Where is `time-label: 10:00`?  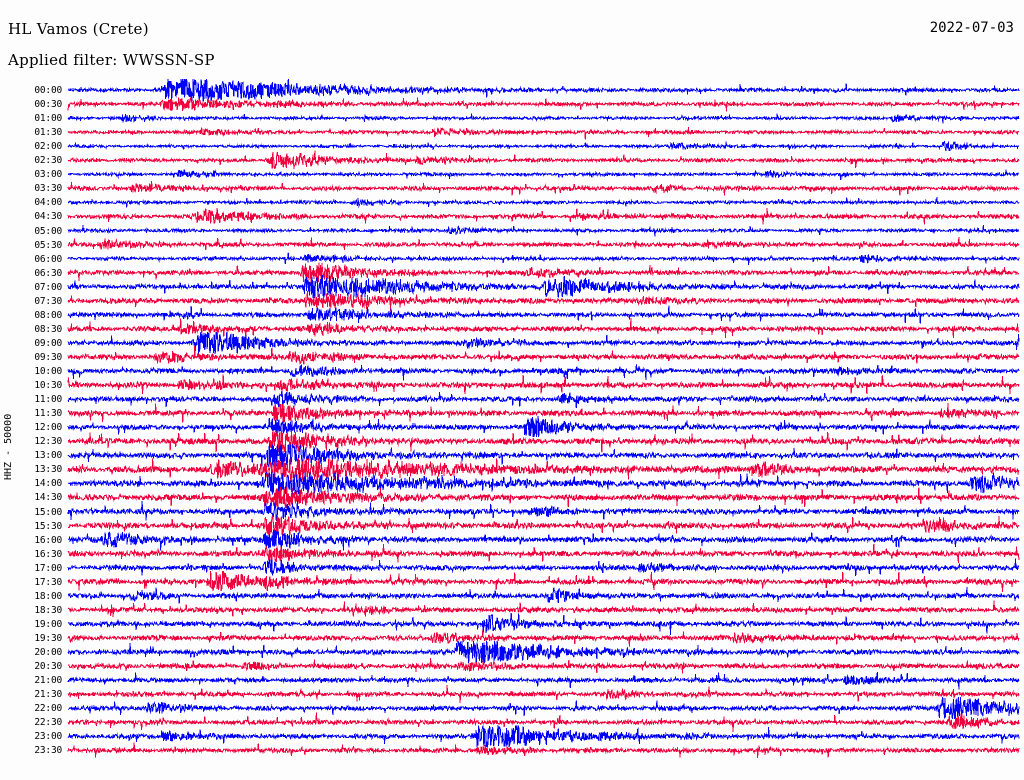
time-label: 10:00 is located at coordinates (48, 371).